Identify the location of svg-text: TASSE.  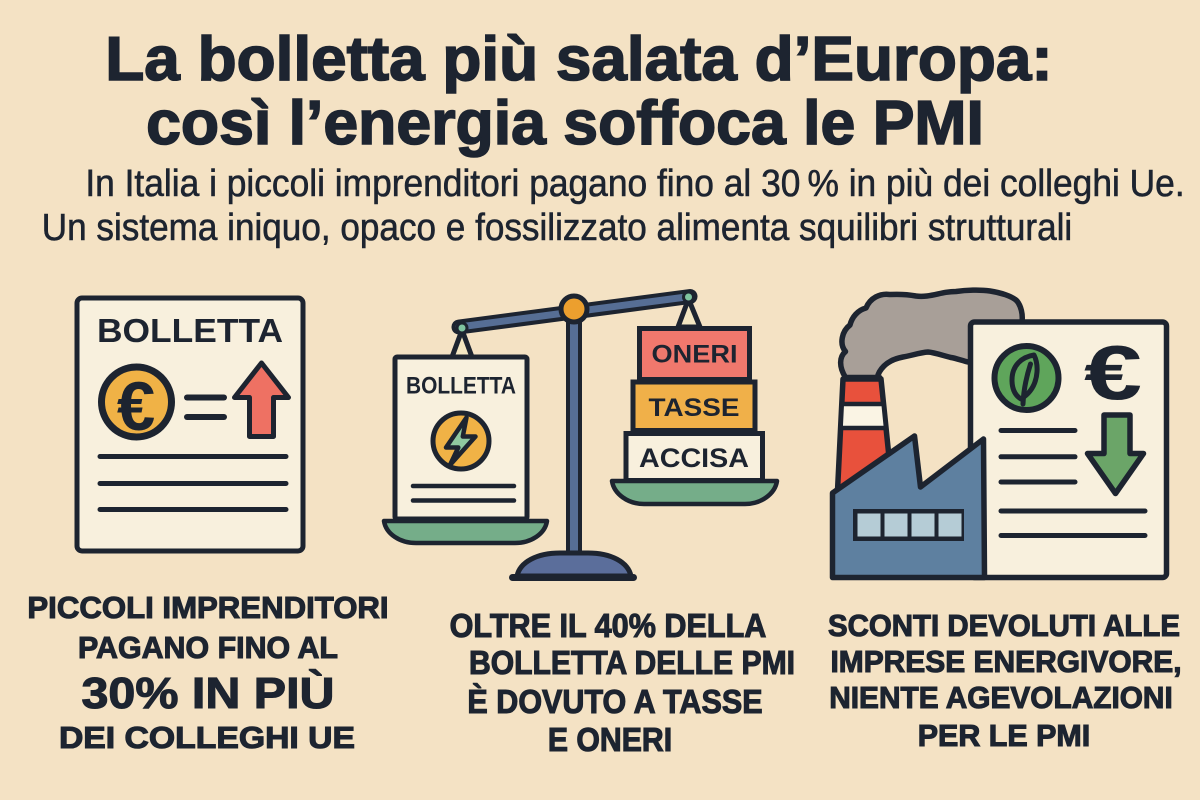
(694, 408).